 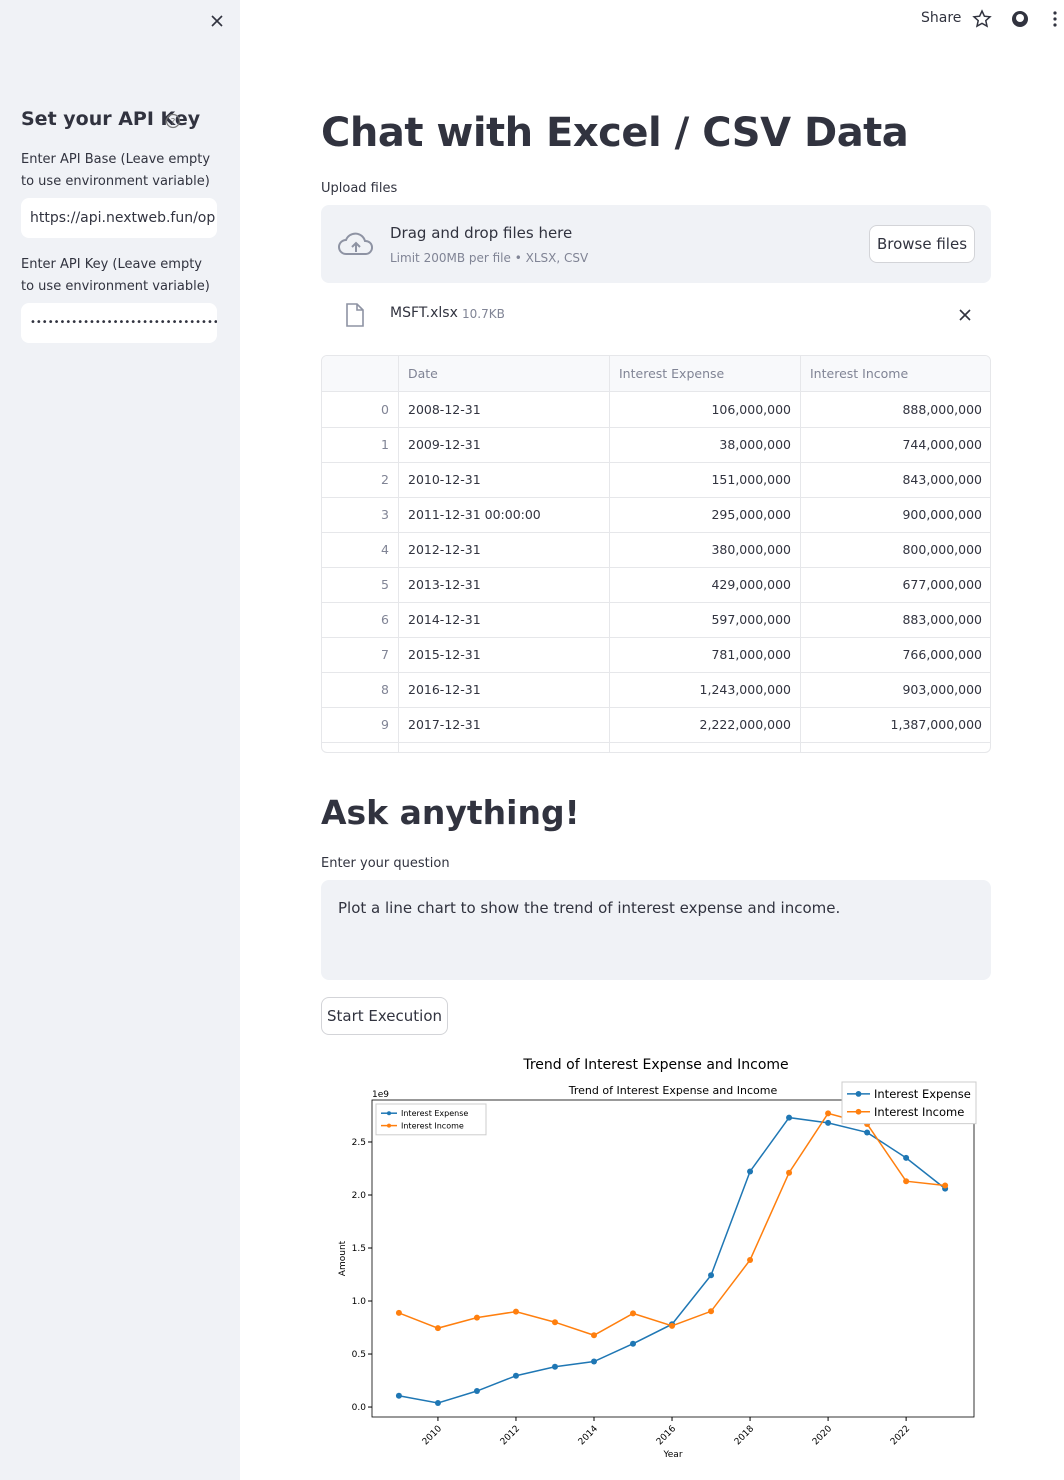 I want to click on y-tick-label: 0.0, so click(x=359, y=1408).